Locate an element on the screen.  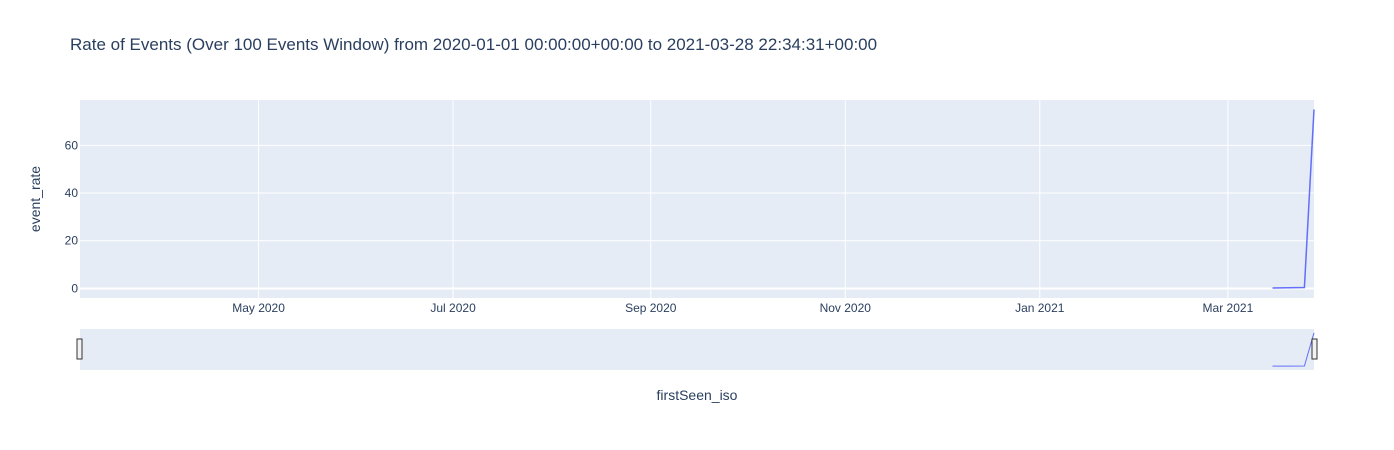
y-tick-label: 20 is located at coordinates (72, 241).